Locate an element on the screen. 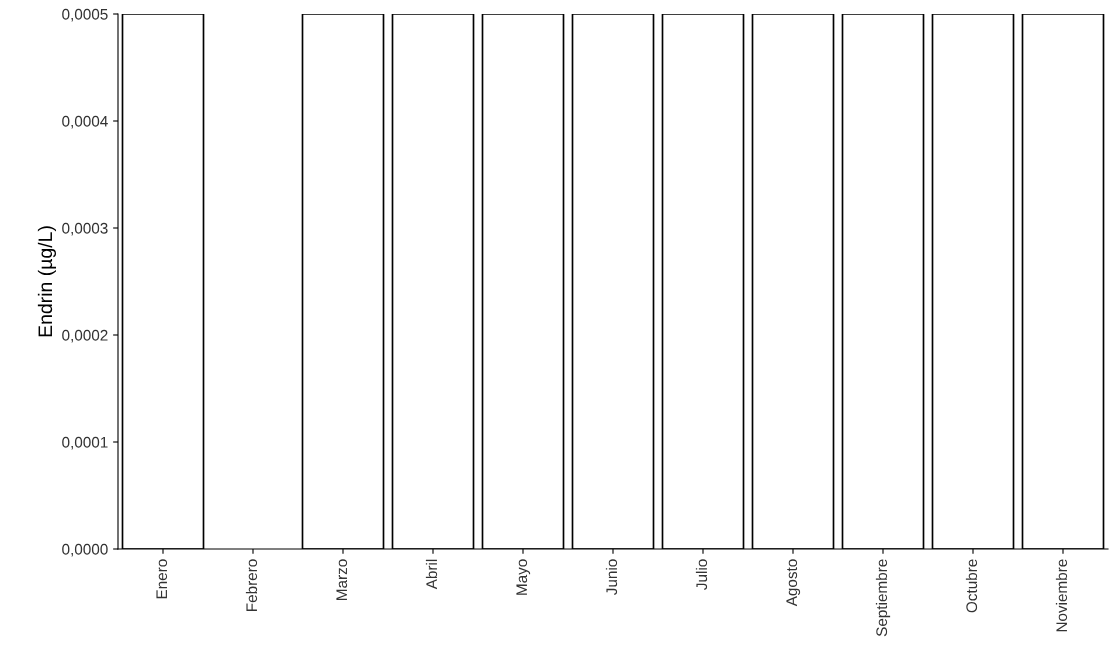  x-tick-label: Septiembre is located at coordinates (883, 598).